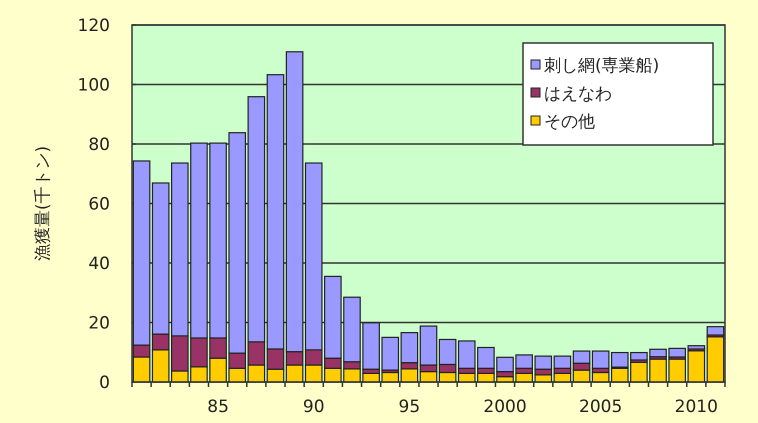  Describe the element at coordinates (313, 407) in the screenshot. I see `x-tick-label: 90` at that location.